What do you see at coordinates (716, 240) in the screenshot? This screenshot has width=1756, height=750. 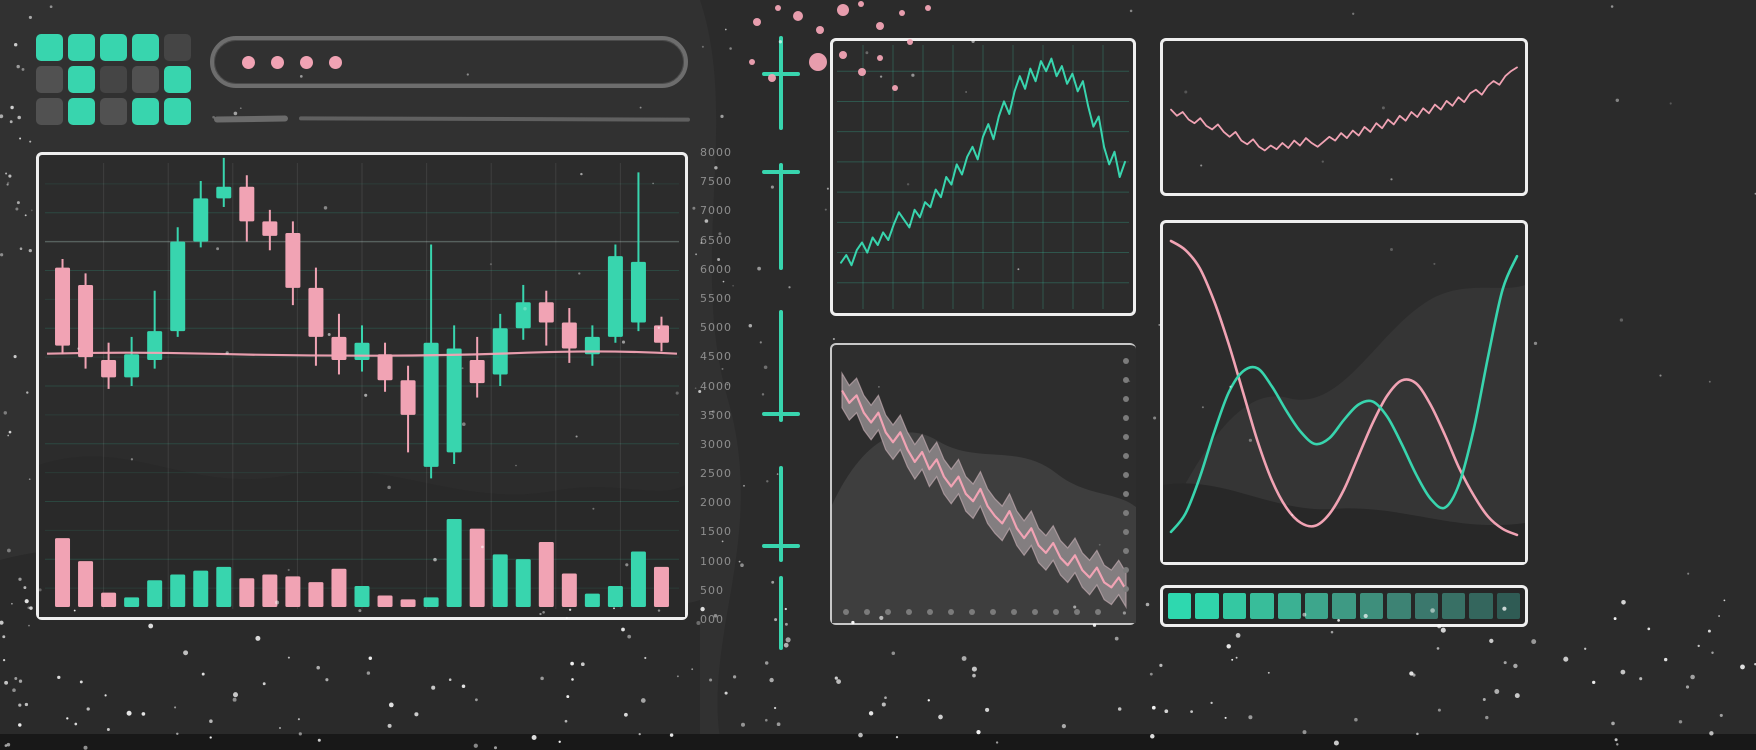 I see `price-axis-label: 6500` at bounding box center [716, 240].